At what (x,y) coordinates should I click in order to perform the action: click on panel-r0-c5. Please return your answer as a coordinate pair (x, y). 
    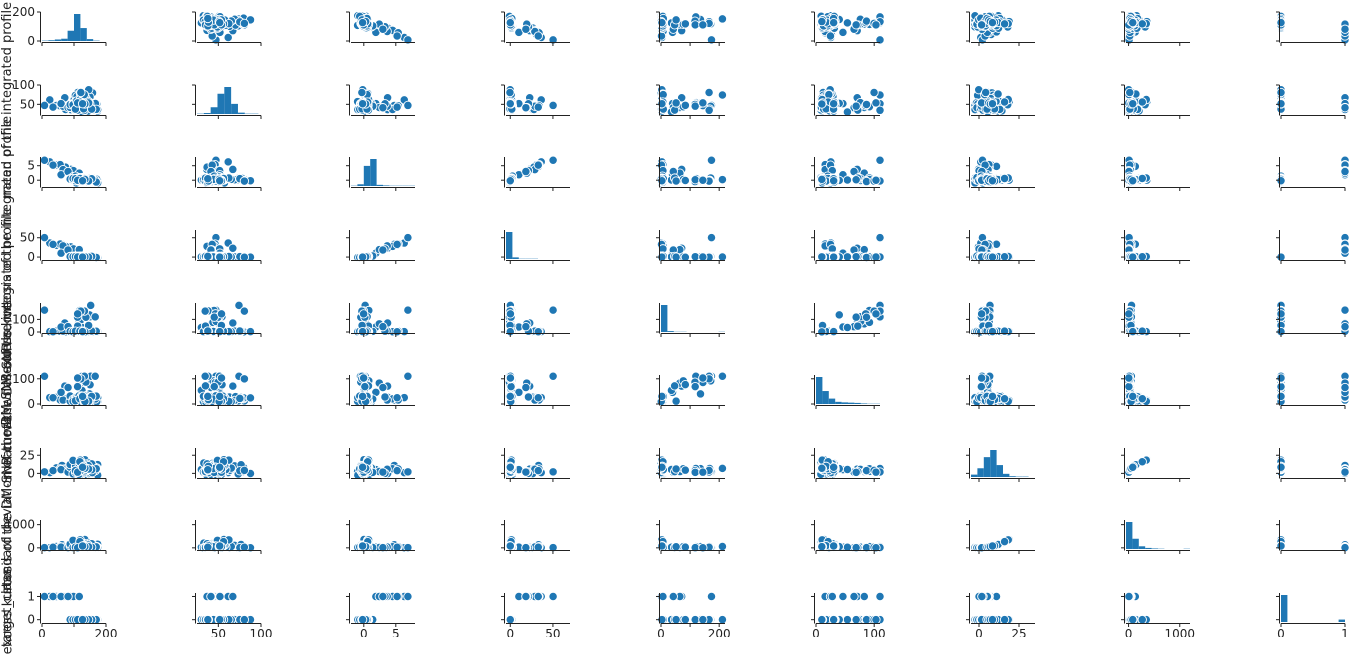
    Looking at the image, I should click on (847, 29).